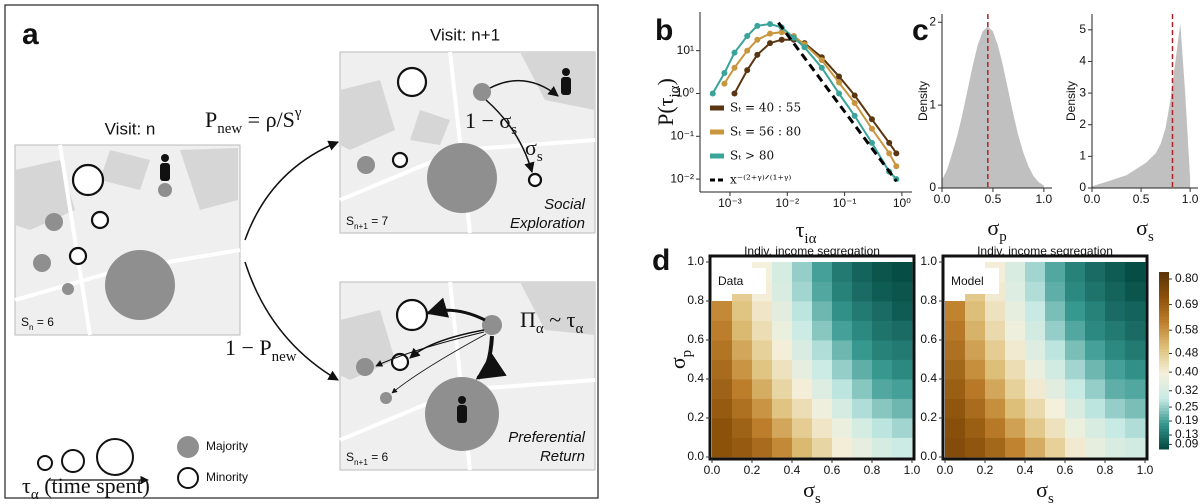 This screenshot has width=1203, height=504. Describe the element at coordinates (682, 135) in the screenshot. I see `y-tick-label: 10⁻¹` at that location.